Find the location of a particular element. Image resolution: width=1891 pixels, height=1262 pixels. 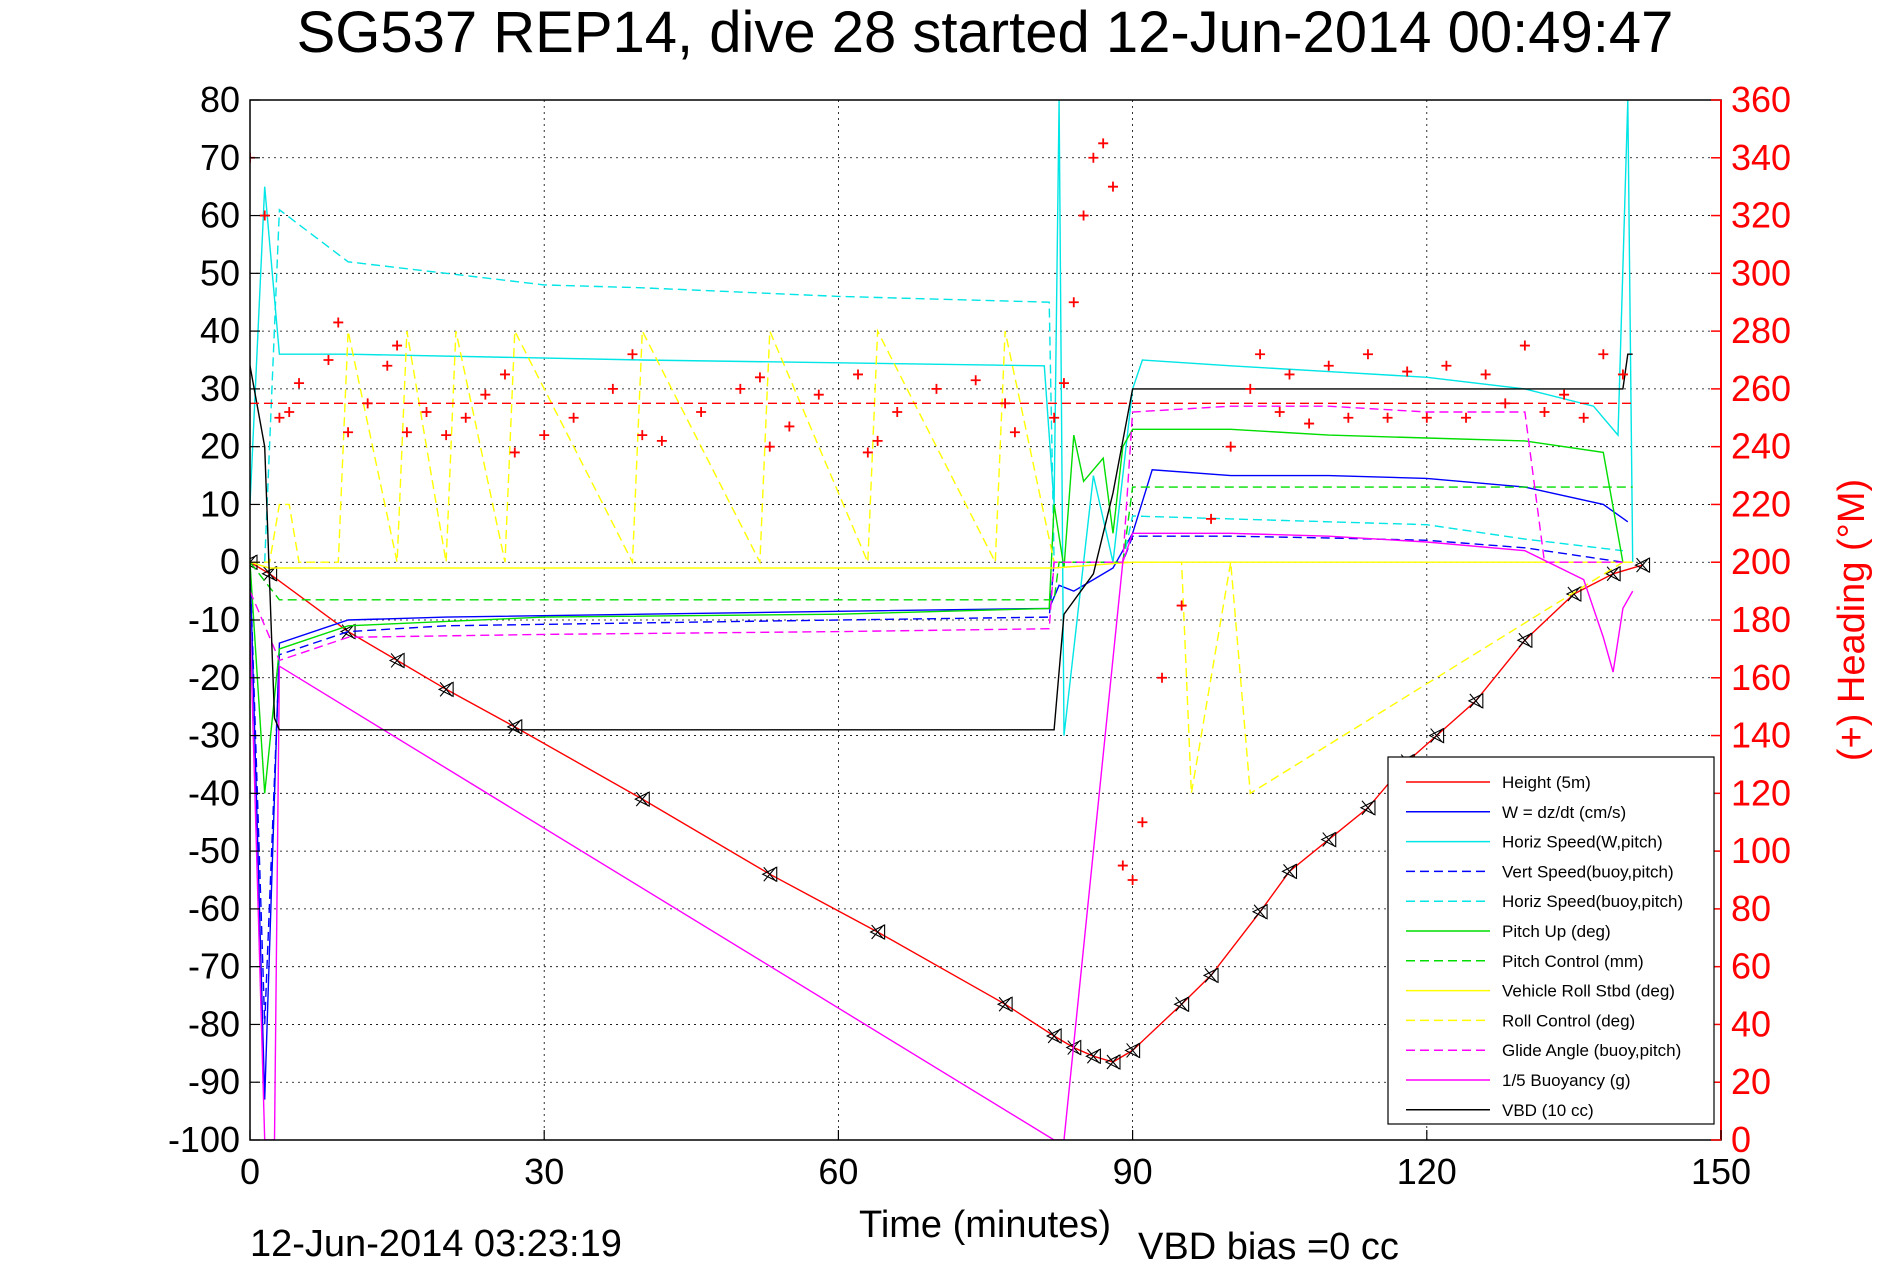

y-tick-label: -90 is located at coordinates (214, 1081).